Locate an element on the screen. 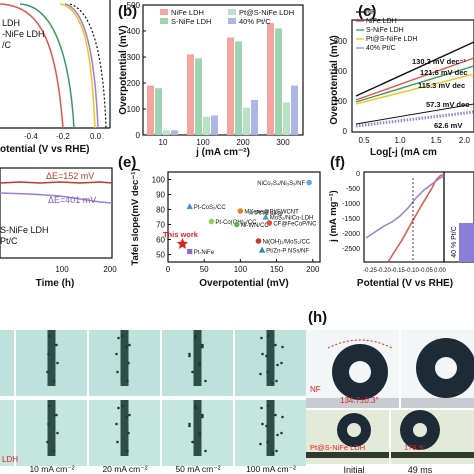 The width and height of the screenshot is (474, 474). ytick-f-4: -2000 is located at coordinates (351, 234).